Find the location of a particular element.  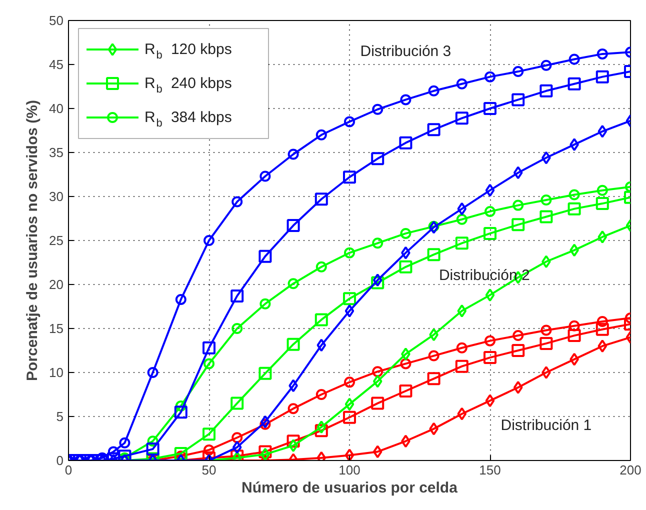

x-tick-label: 50 is located at coordinates (209, 470).